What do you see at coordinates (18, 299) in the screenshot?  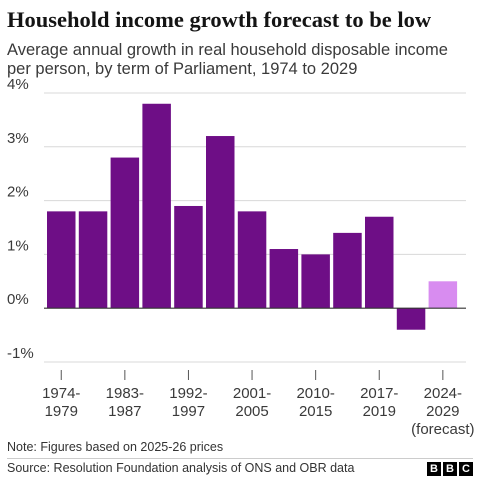 I see `y-tick-label: 0%` at bounding box center [18, 299].